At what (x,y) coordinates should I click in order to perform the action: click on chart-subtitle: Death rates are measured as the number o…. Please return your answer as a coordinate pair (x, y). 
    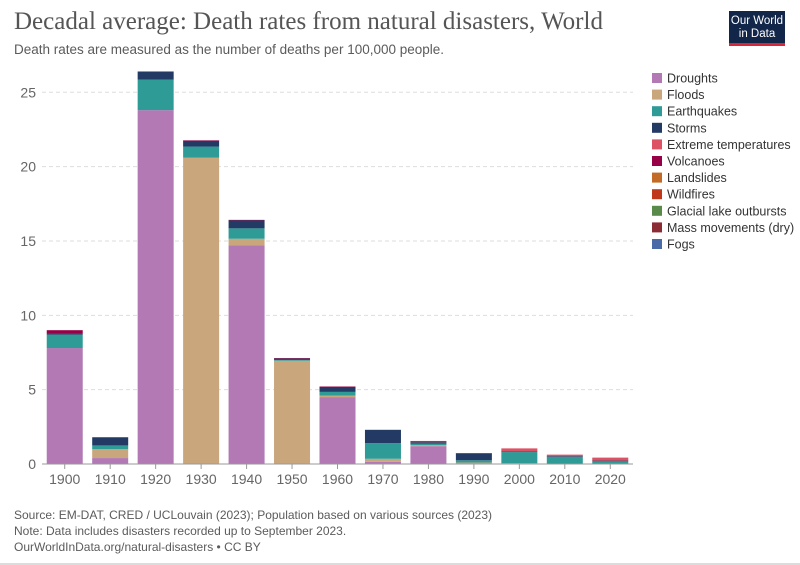
    Looking at the image, I should click on (229, 49).